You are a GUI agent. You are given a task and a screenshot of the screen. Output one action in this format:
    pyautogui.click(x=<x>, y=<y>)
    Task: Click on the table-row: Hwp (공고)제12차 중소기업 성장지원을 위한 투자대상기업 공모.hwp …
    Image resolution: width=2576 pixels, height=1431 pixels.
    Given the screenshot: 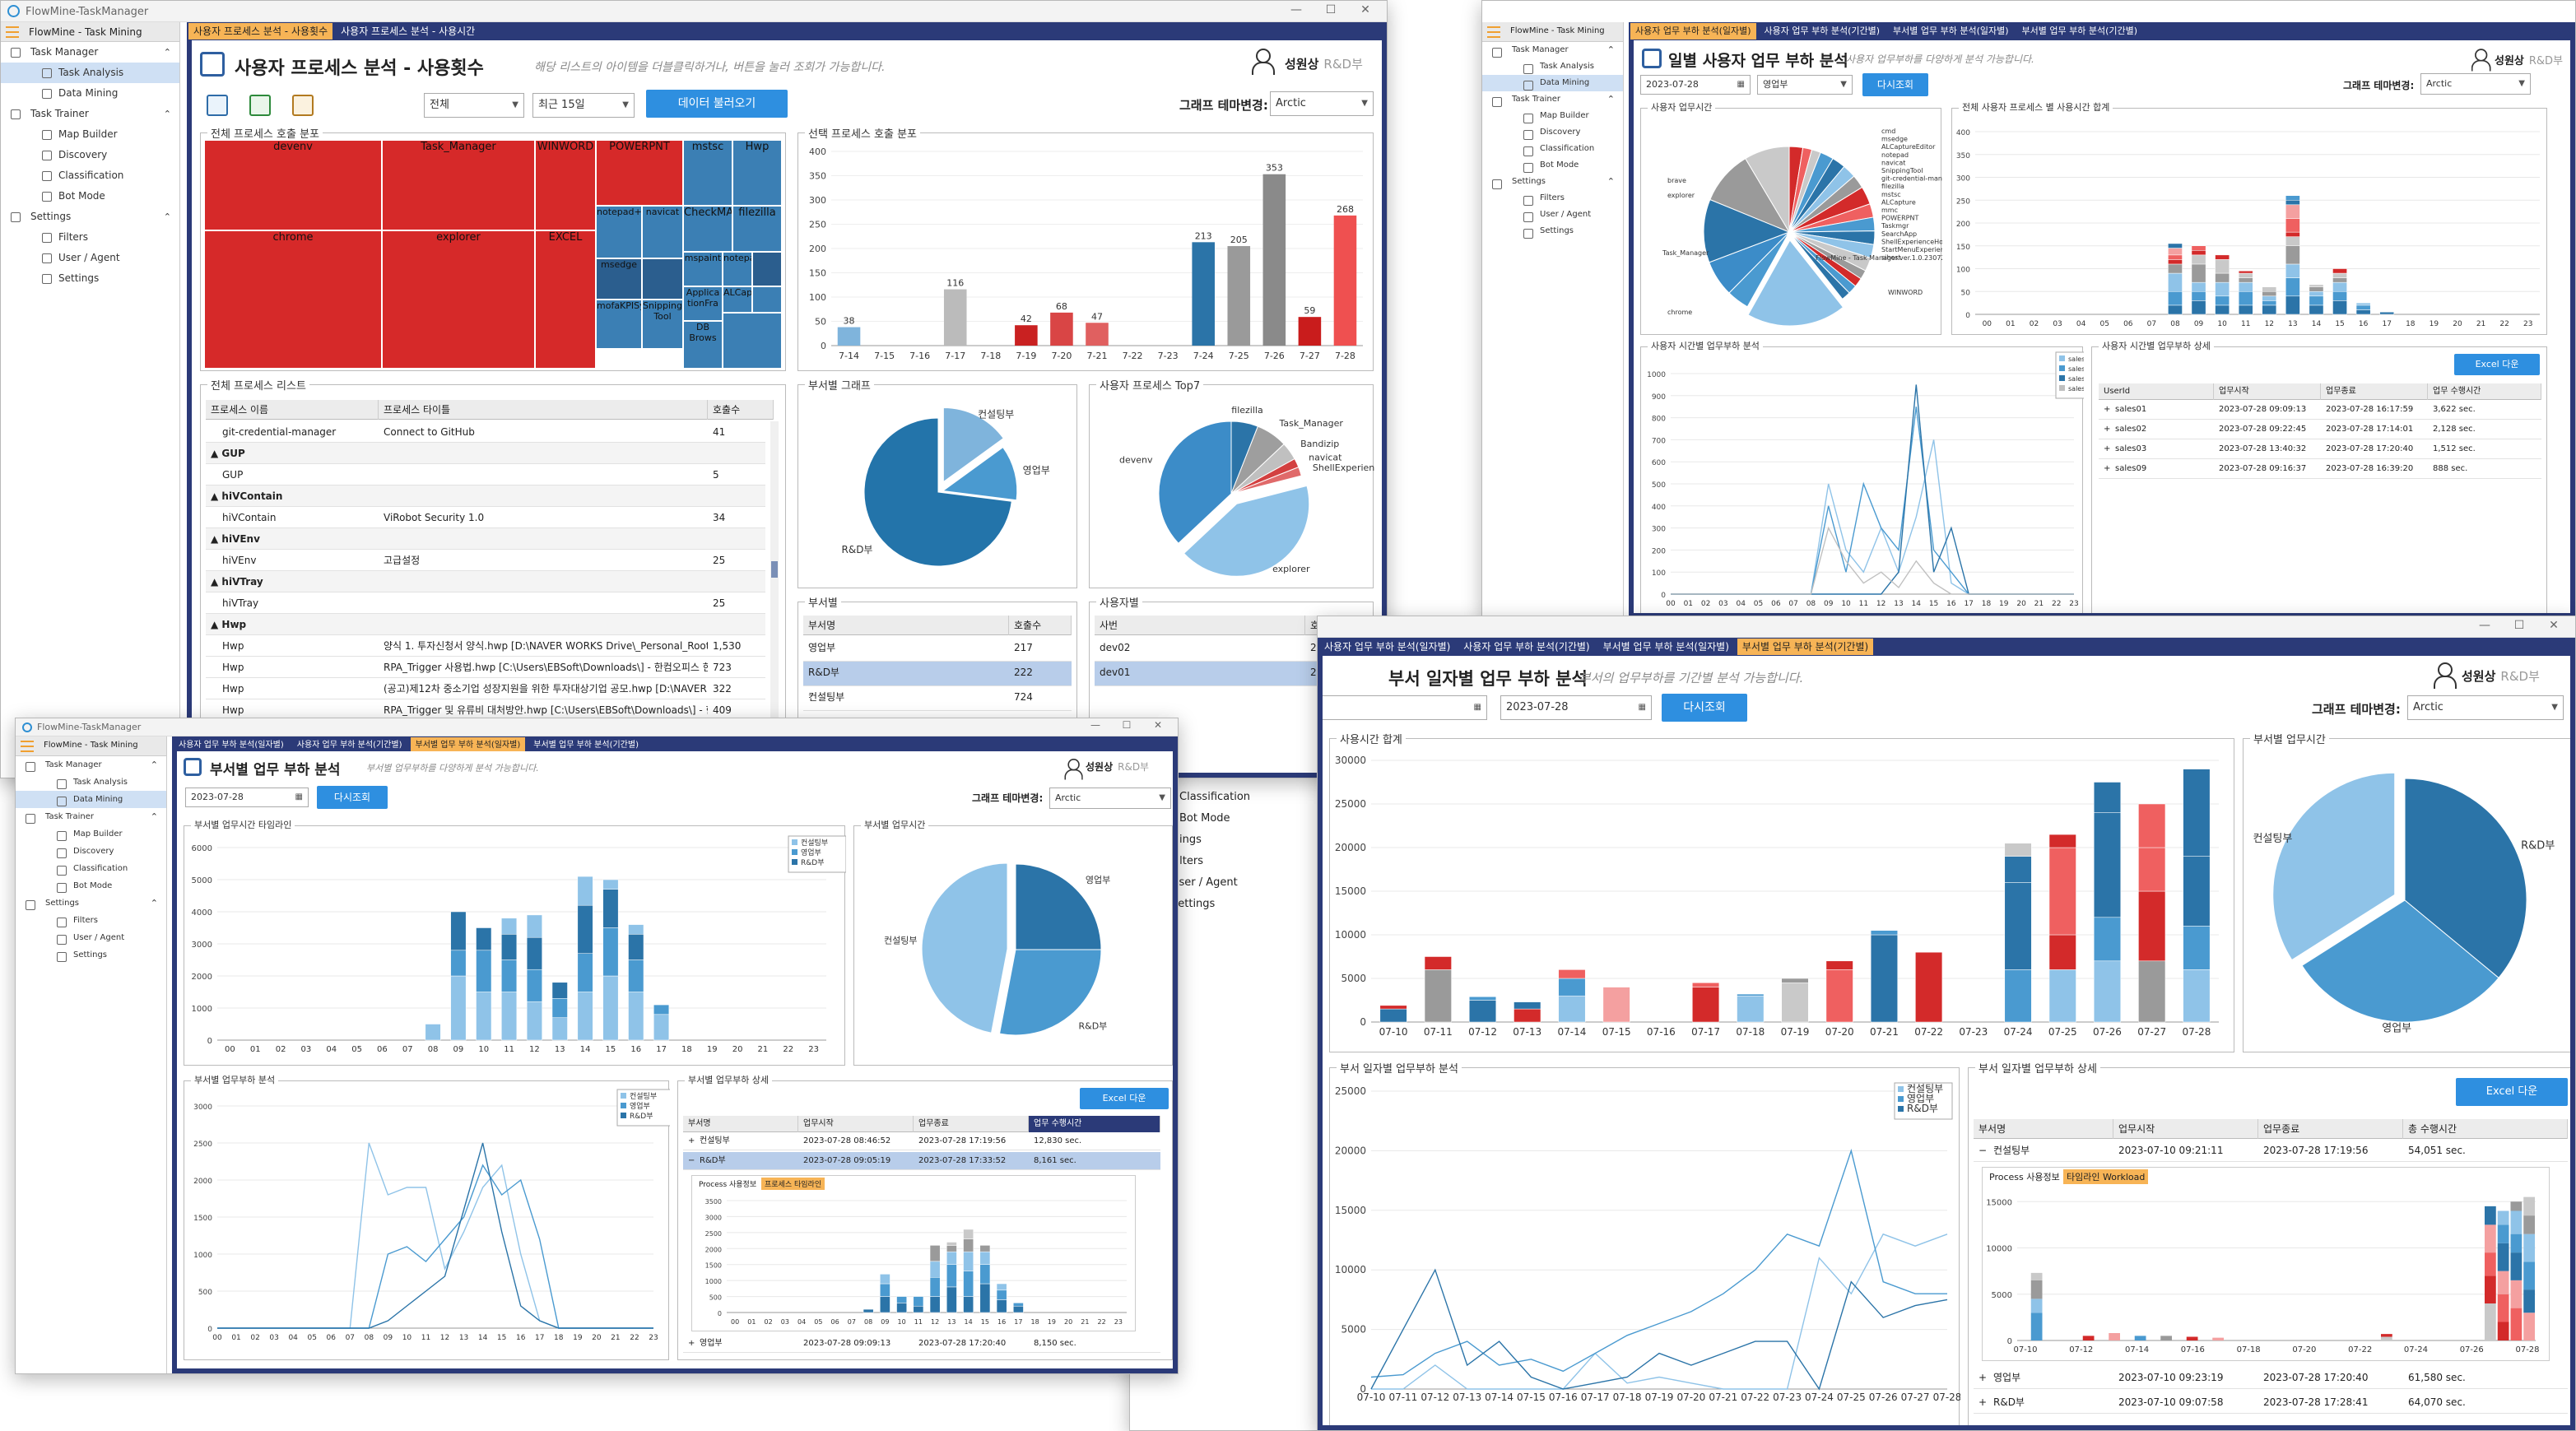 What is the action you would take?
    pyautogui.click(x=485, y=689)
    